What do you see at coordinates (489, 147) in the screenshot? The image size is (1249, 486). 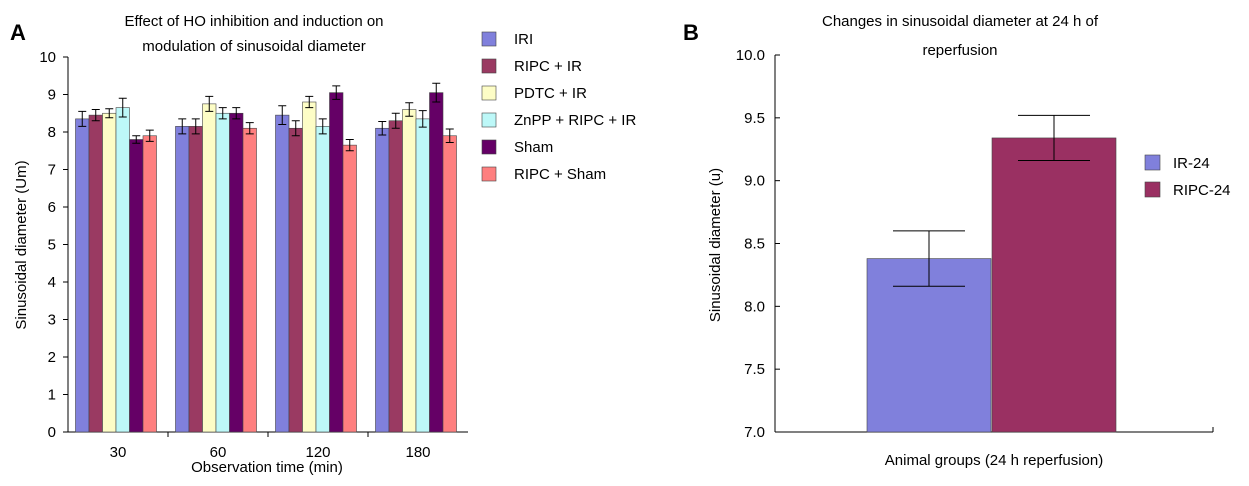 I see `chart-a-legend-swatch-sham` at bounding box center [489, 147].